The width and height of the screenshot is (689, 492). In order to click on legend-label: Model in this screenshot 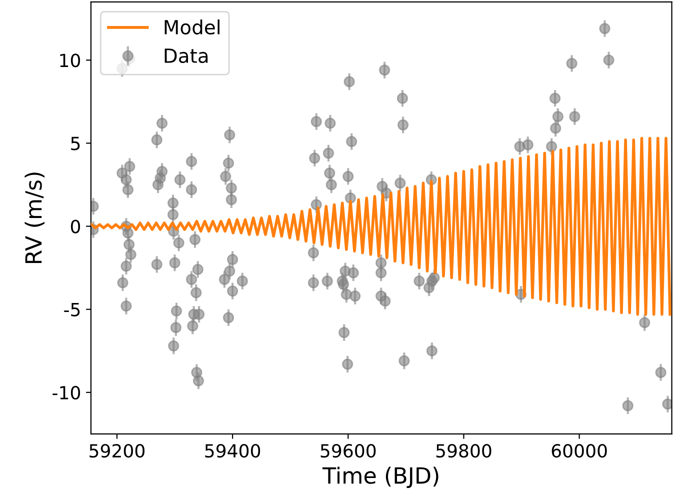, I will do `click(192, 27)`.